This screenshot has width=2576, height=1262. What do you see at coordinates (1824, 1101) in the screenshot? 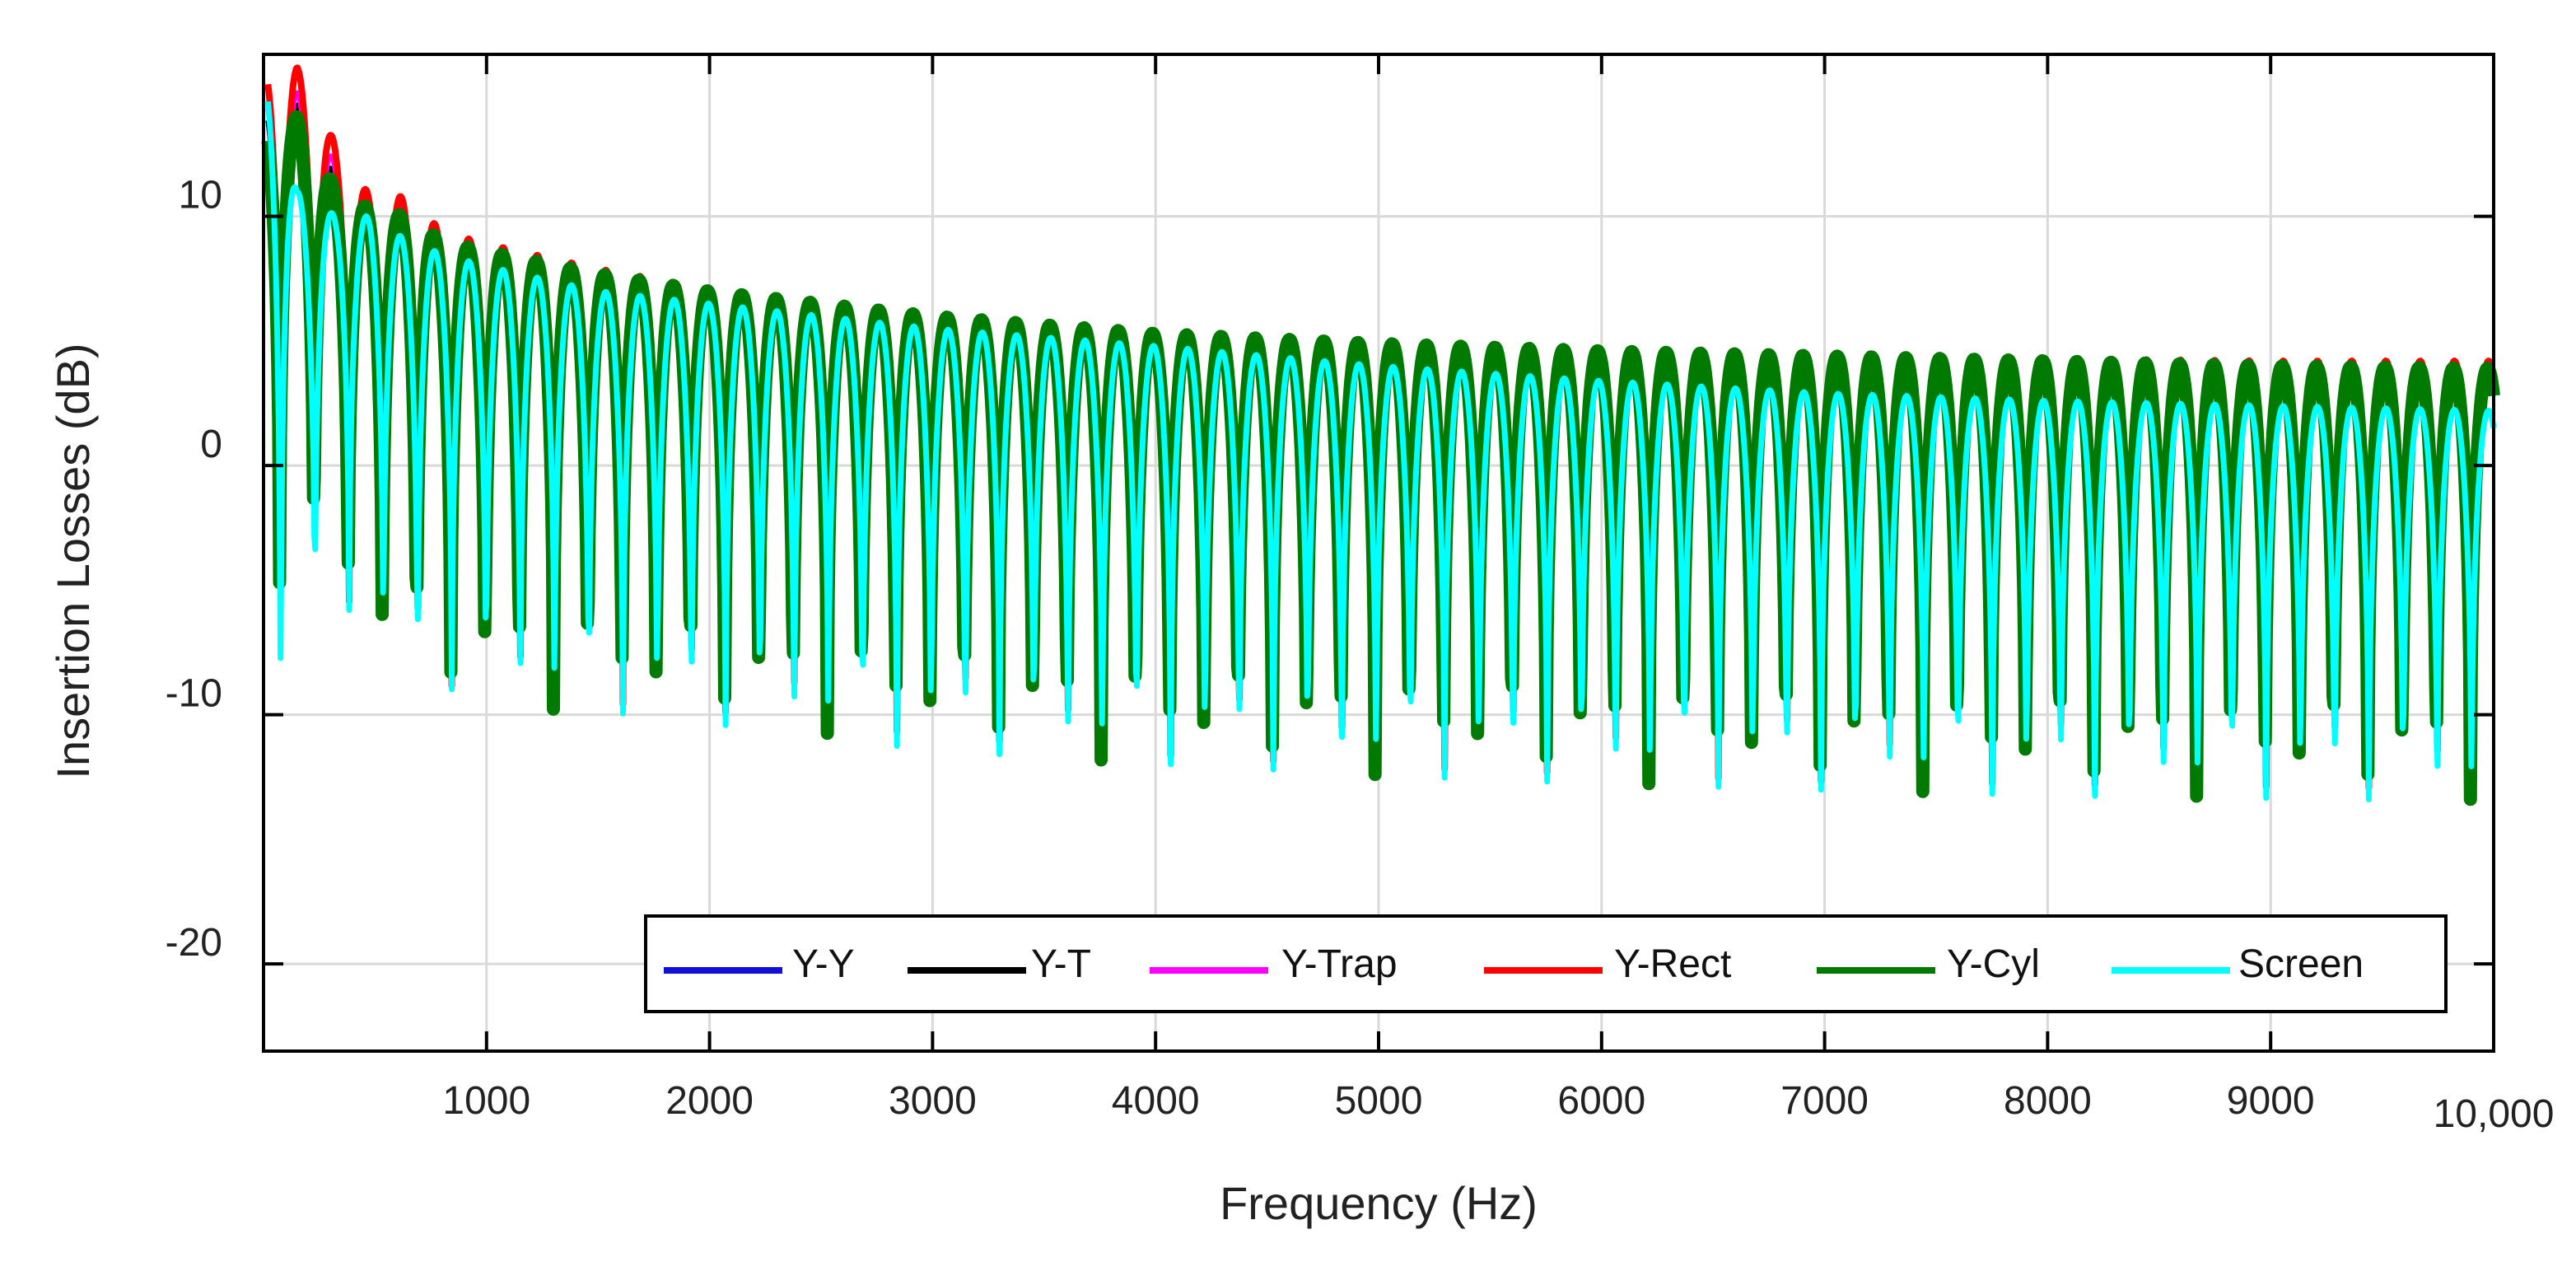
I see `x-tick-label: 7000` at bounding box center [1824, 1101].